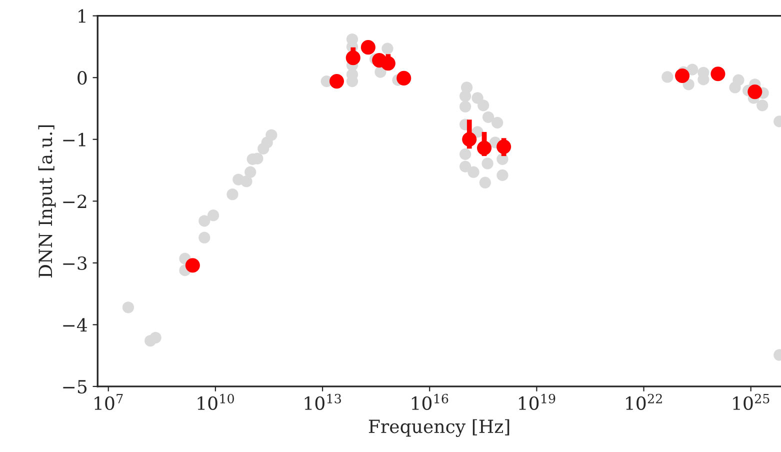 The width and height of the screenshot is (781, 452). I want to click on y-tick-label: −5, so click(75, 387).